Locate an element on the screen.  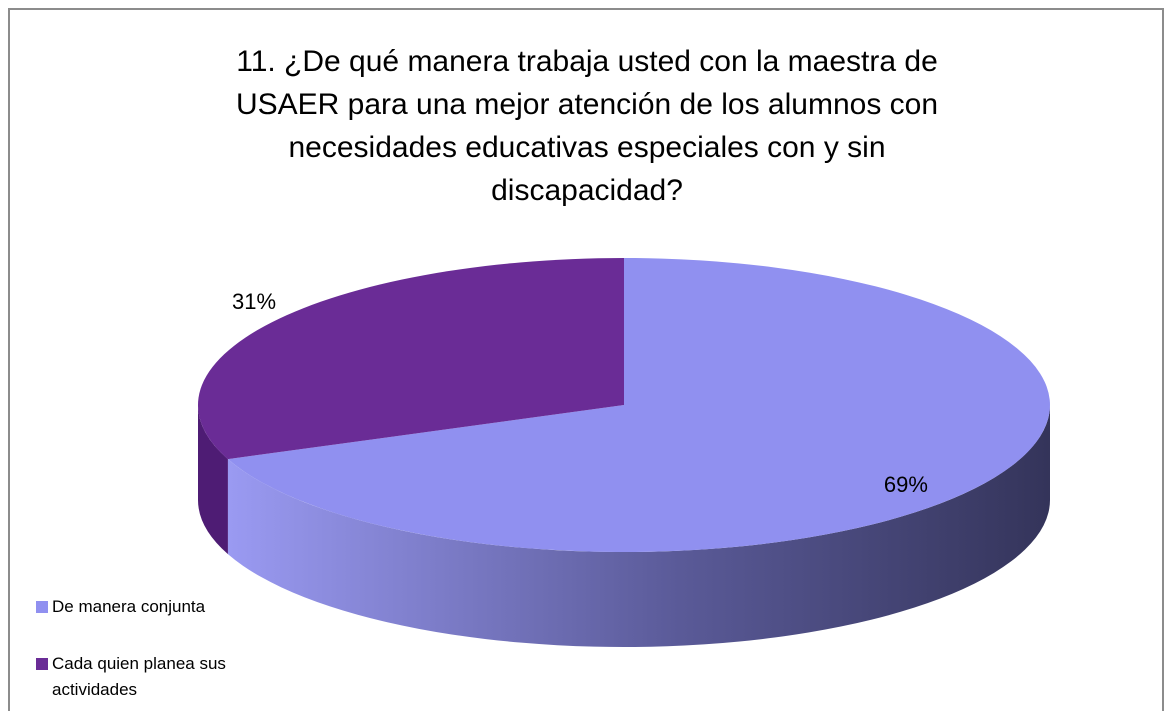
legend-item: Cada quien planea sus actividades is located at coordinates (186, 677).